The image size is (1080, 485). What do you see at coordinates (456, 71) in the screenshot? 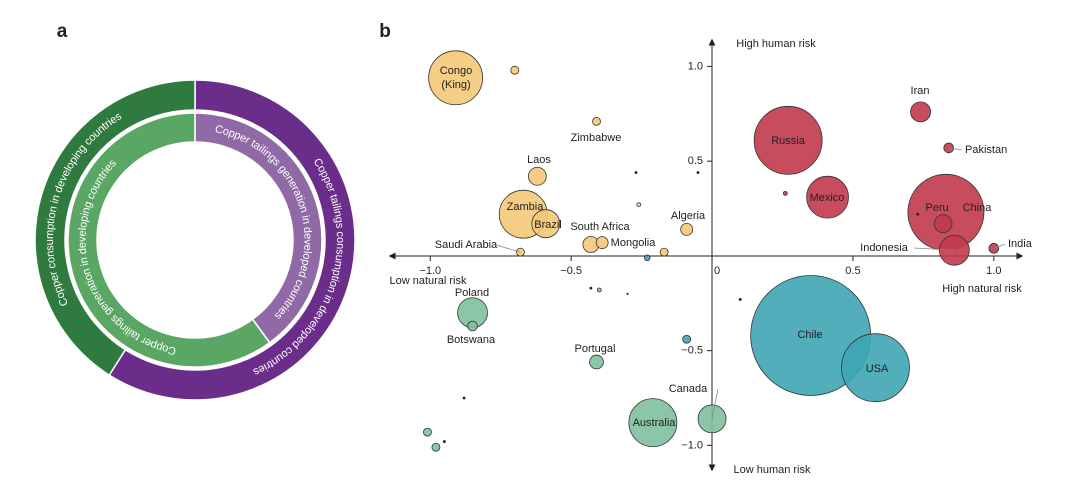
I see `point-label: Congo` at bounding box center [456, 71].